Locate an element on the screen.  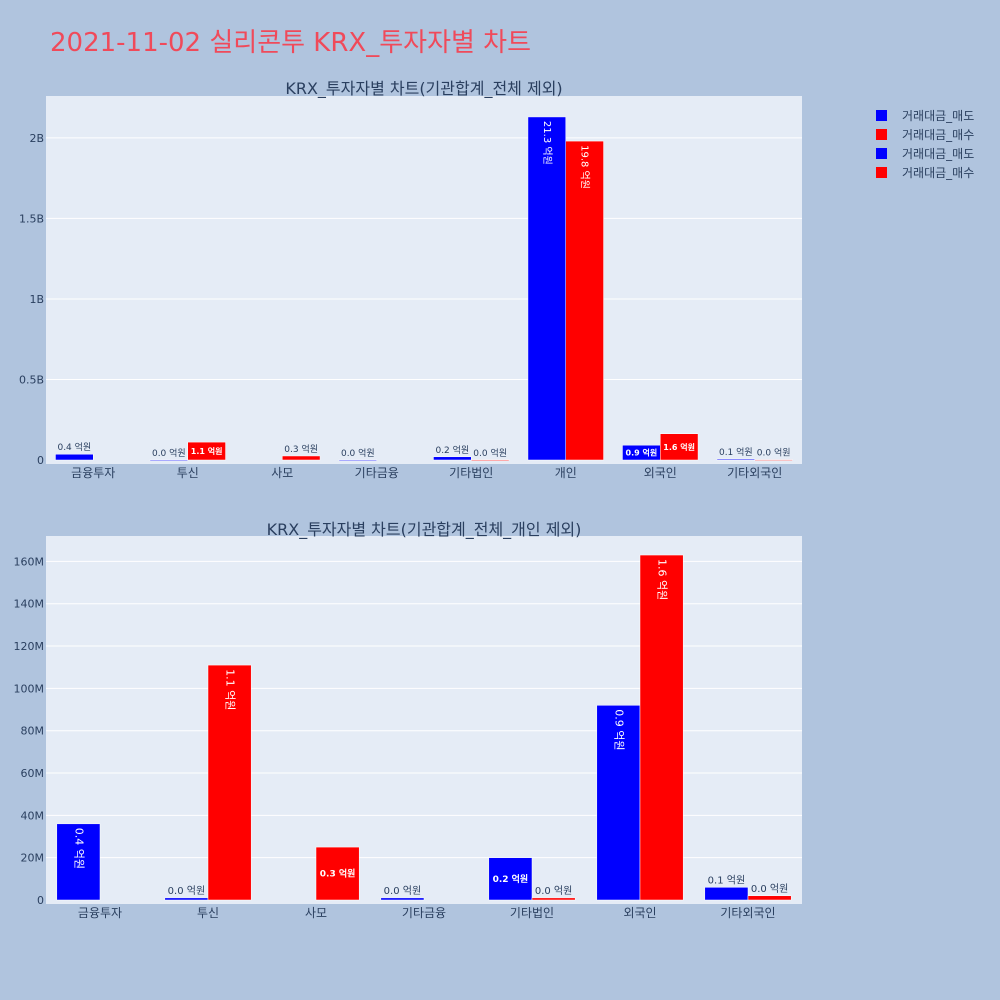
y-tick-label: 40M is located at coordinates (33, 815).